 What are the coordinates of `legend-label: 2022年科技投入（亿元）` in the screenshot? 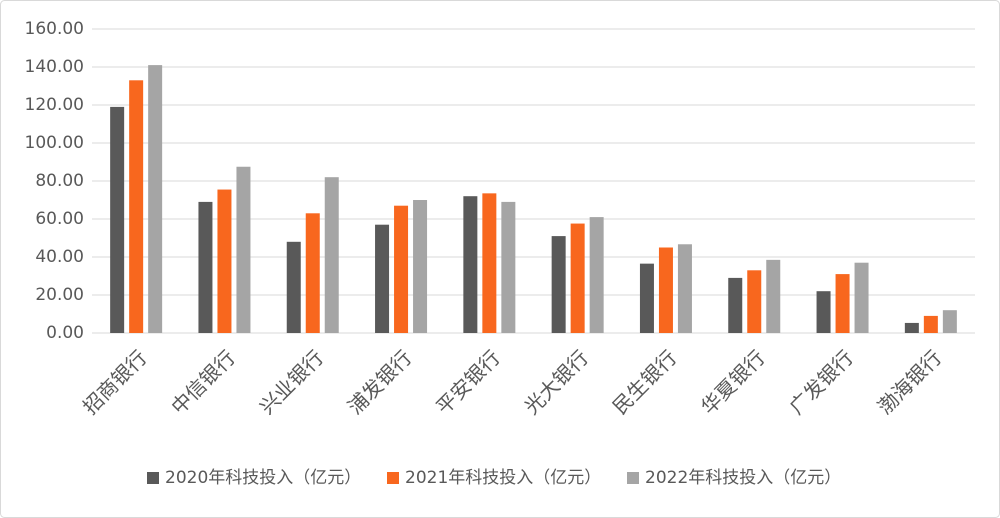 It's located at (743, 478).